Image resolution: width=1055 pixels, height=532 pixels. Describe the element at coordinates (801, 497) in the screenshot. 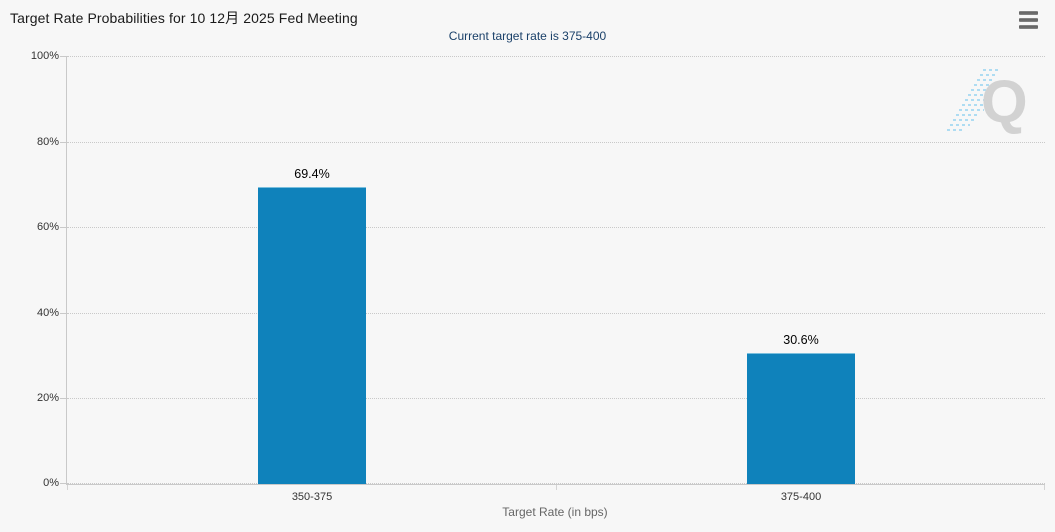

I see `x-category-label: 375-400` at that location.